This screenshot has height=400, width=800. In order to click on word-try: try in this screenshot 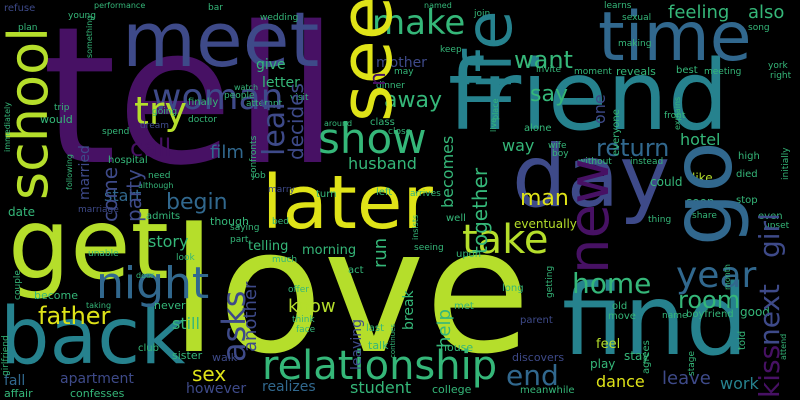, I will do `click(161, 111)`.